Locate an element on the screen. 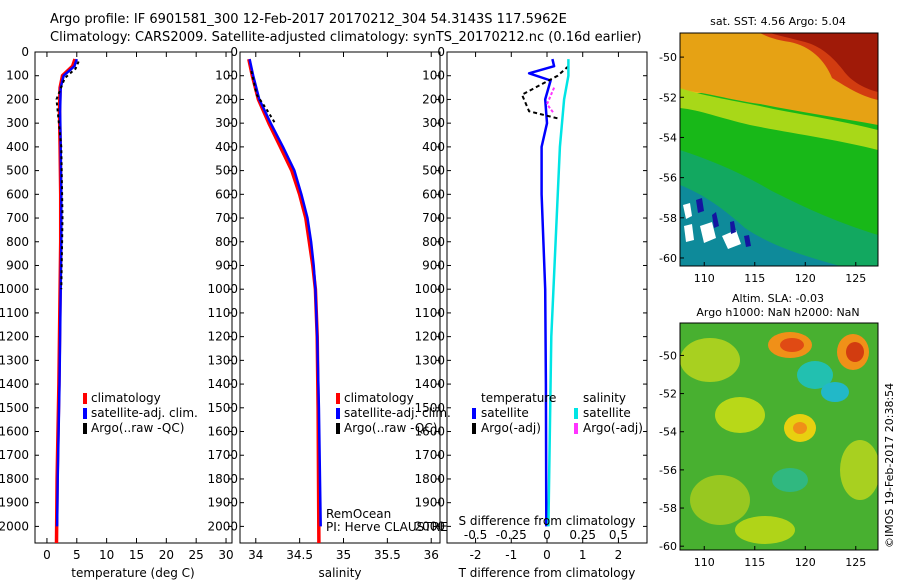 This screenshot has height=580, width=900. depth-tick-label: 1800 is located at coordinates (429, 479).